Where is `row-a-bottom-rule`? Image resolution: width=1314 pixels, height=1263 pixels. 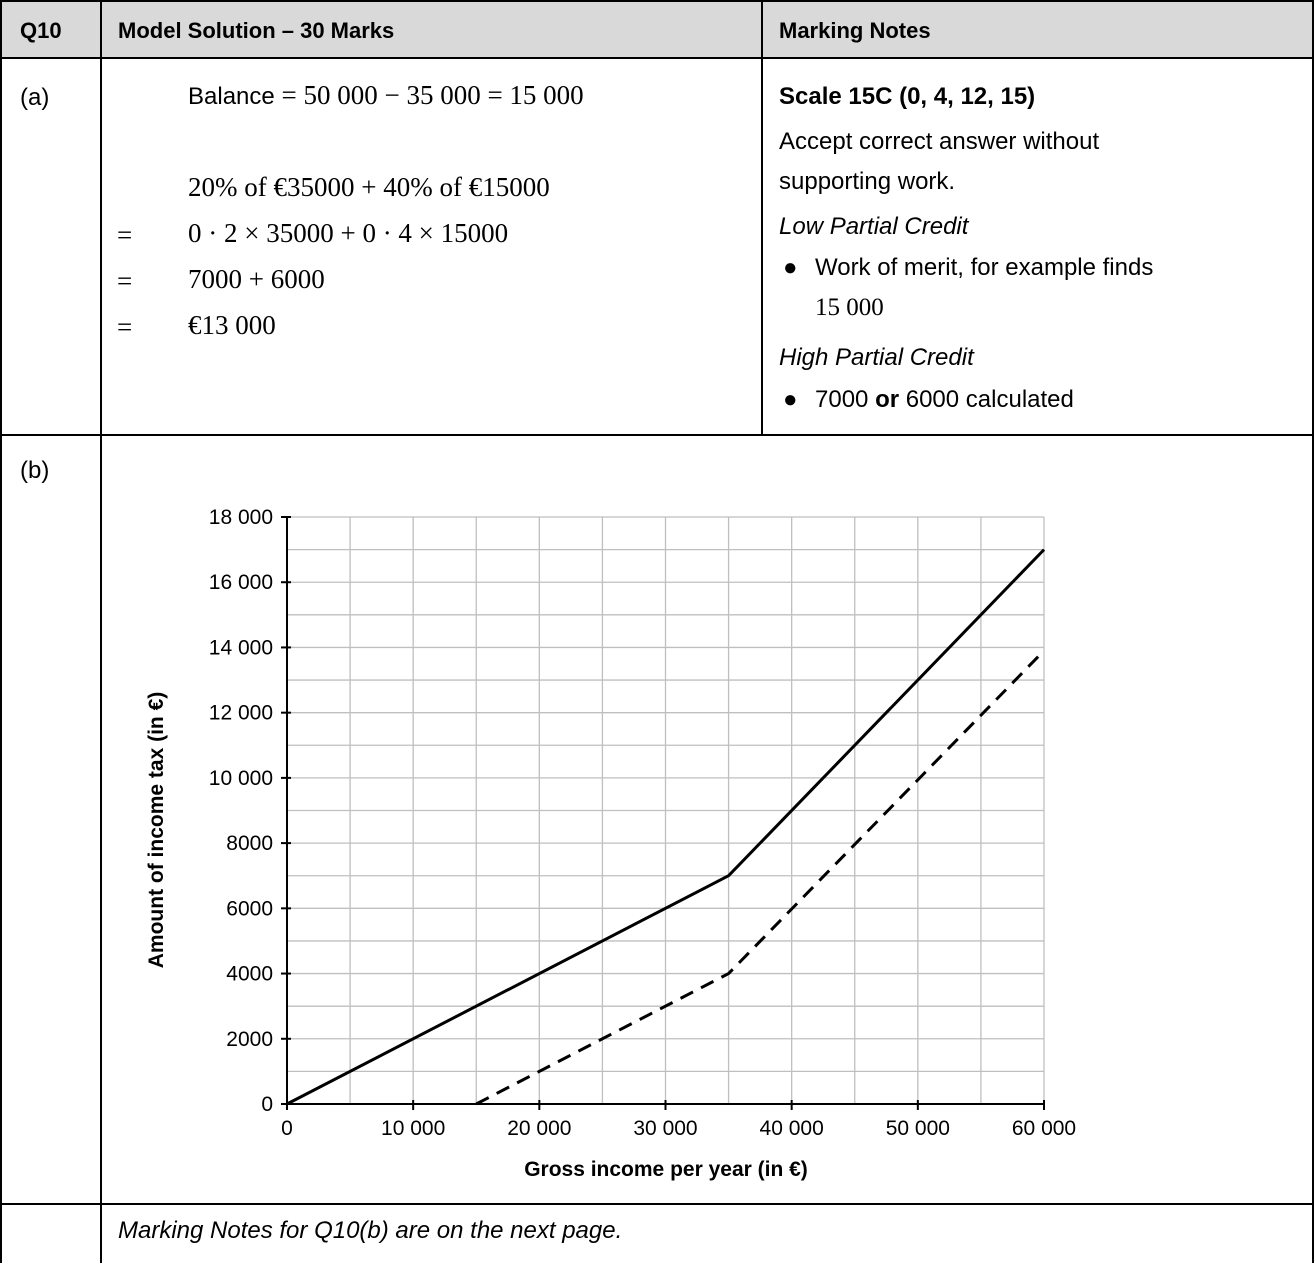
row-a-bottom-rule is located at coordinates (657, 435).